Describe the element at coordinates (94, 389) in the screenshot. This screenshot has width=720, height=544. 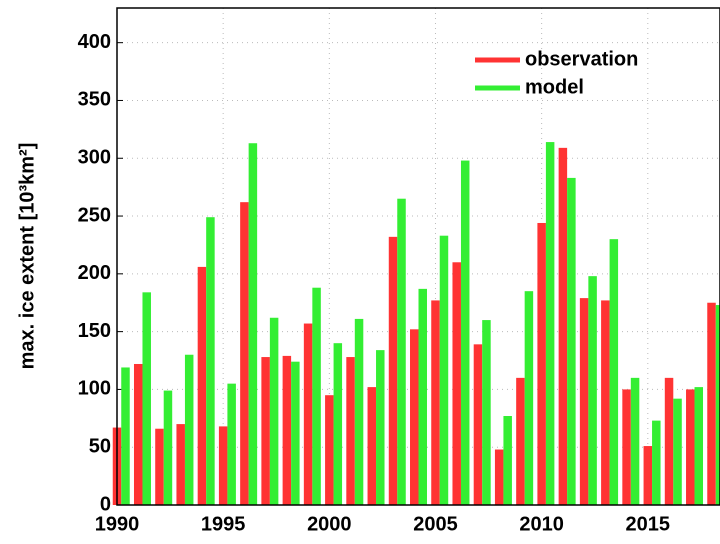
I see `y-tick-label: 100` at that location.